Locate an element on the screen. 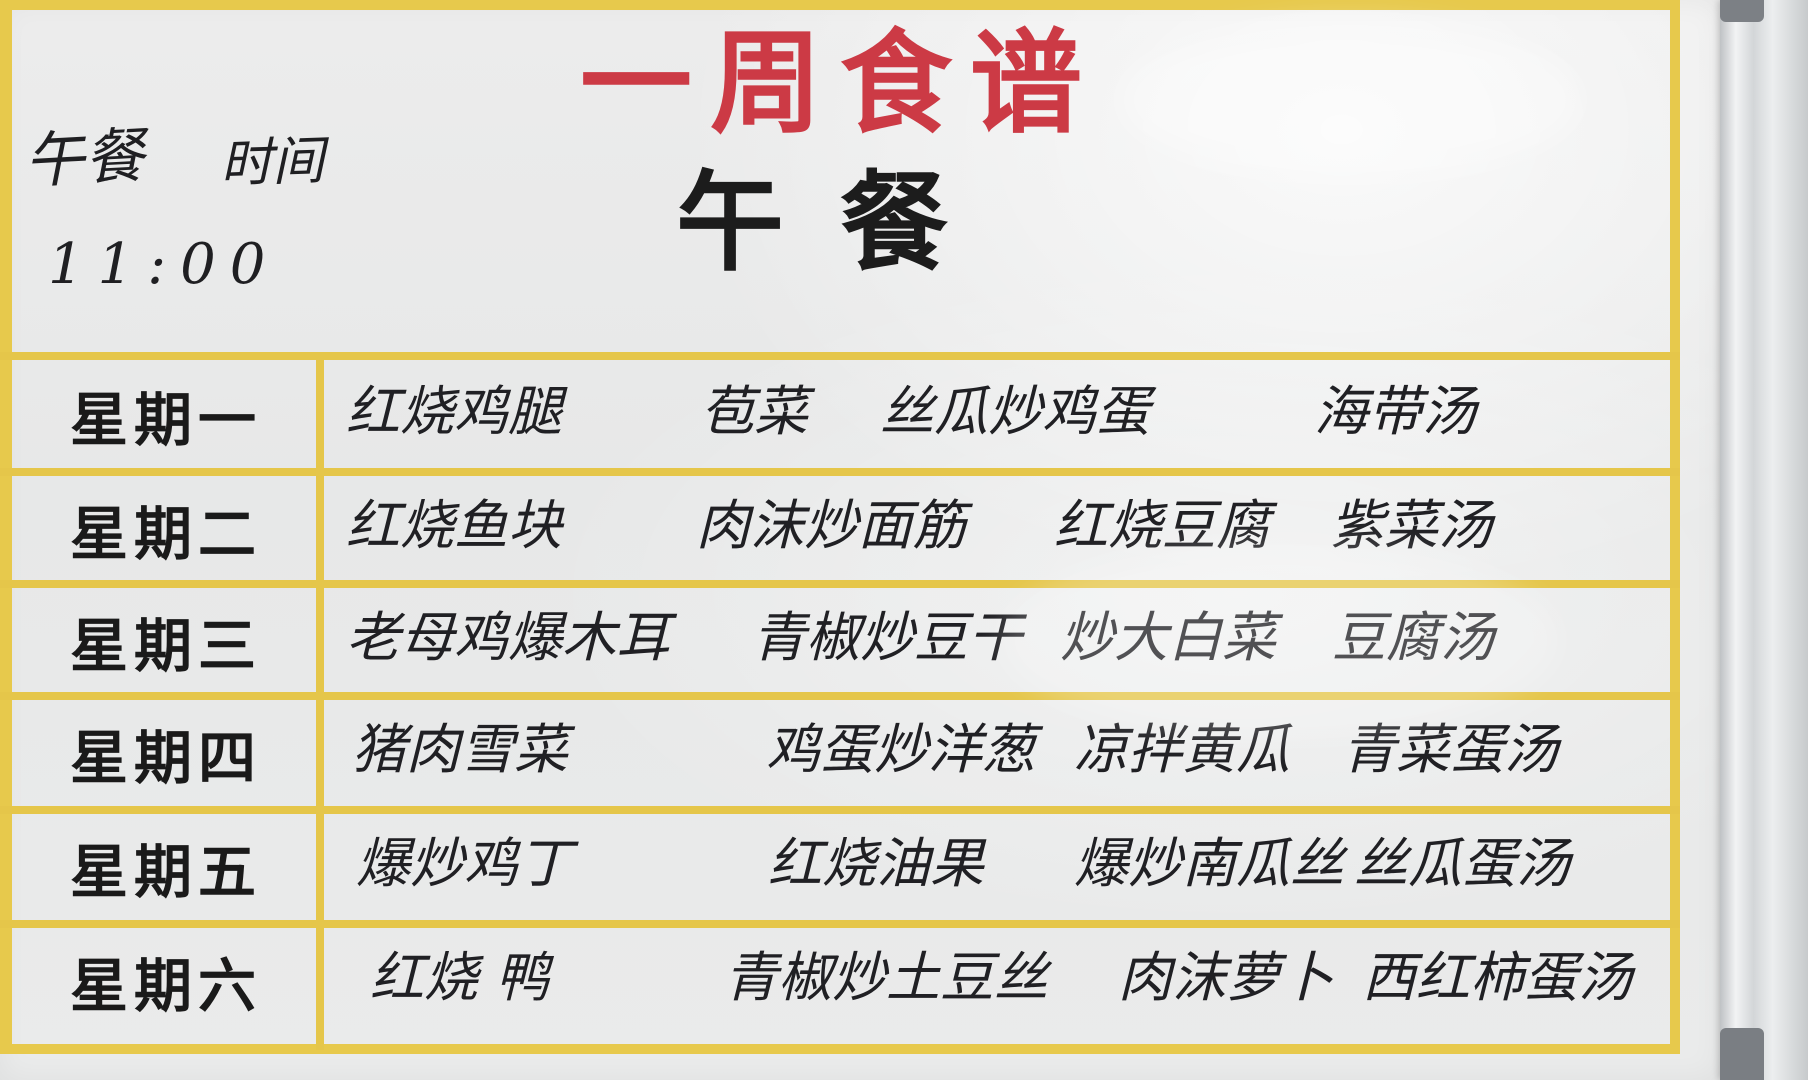  table-row: 星期一 红烧鸡腿 苞菜 丝瓜炒鸡蛋 海带汤 is located at coordinates (840, 415).